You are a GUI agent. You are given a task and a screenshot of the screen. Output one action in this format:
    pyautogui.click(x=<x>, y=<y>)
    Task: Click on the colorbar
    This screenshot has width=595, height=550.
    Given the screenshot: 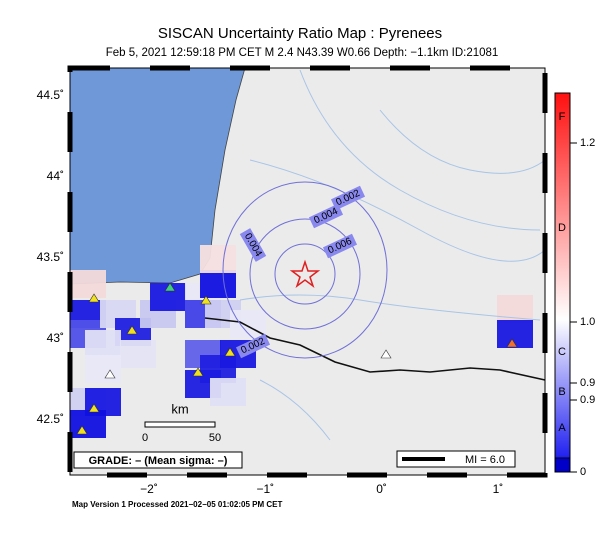 What is the action you would take?
    pyautogui.click(x=562, y=275)
    